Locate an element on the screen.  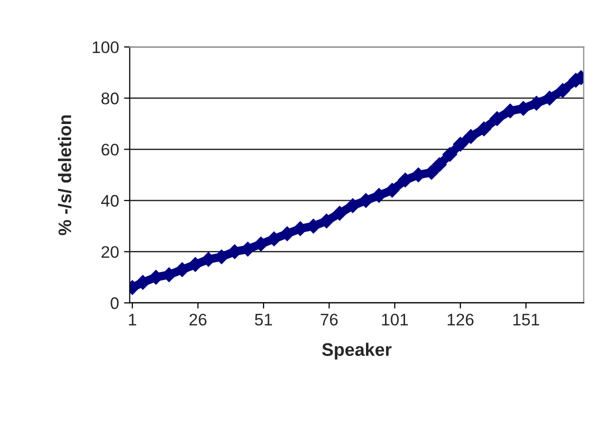
y-tick-label: 60 is located at coordinates (110, 150).